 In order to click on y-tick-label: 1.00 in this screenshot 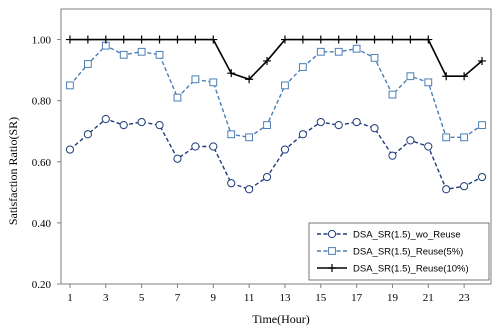, I will do `click(42, 41)`.